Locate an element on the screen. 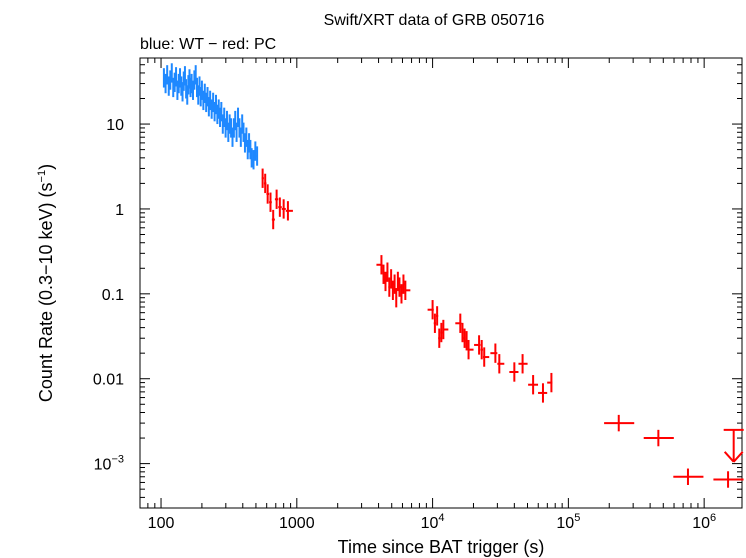 The width and height of the screenshot is (746, 558). y-axis-label-tail: ) is located at coordinates (46, 167).